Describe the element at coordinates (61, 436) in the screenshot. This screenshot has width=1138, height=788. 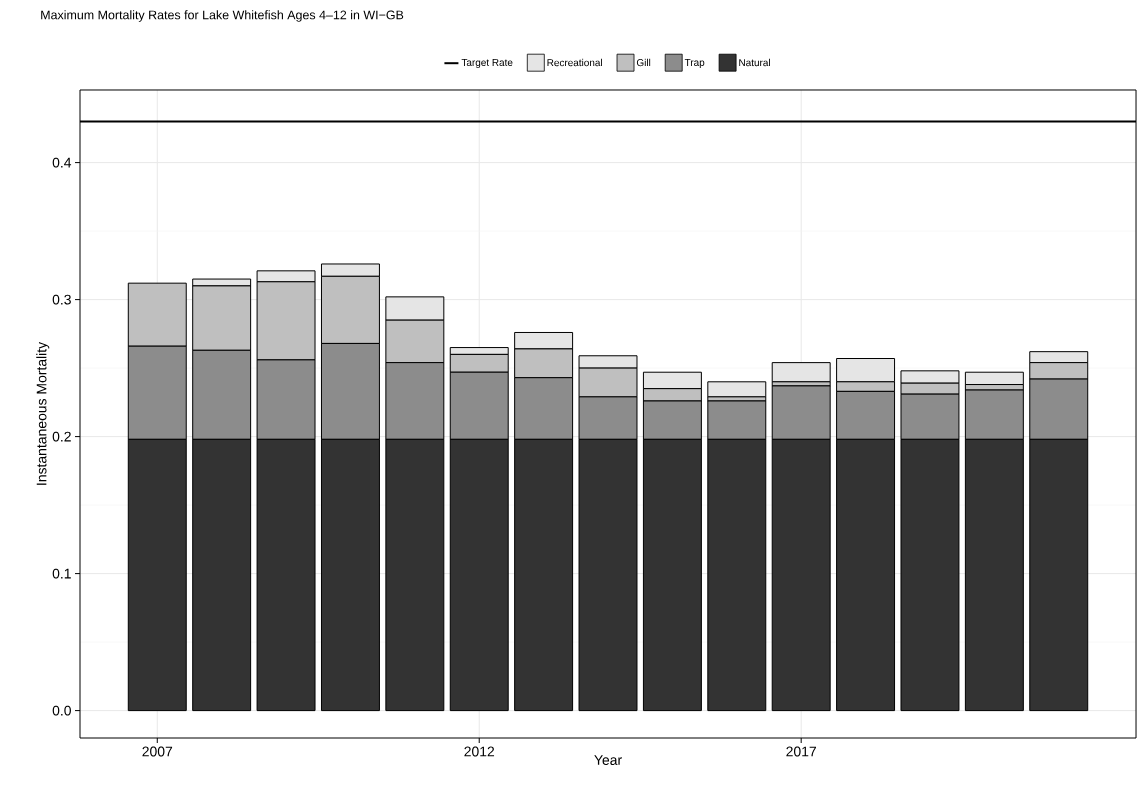
I see `y-tick-label: 0.2` at that location.